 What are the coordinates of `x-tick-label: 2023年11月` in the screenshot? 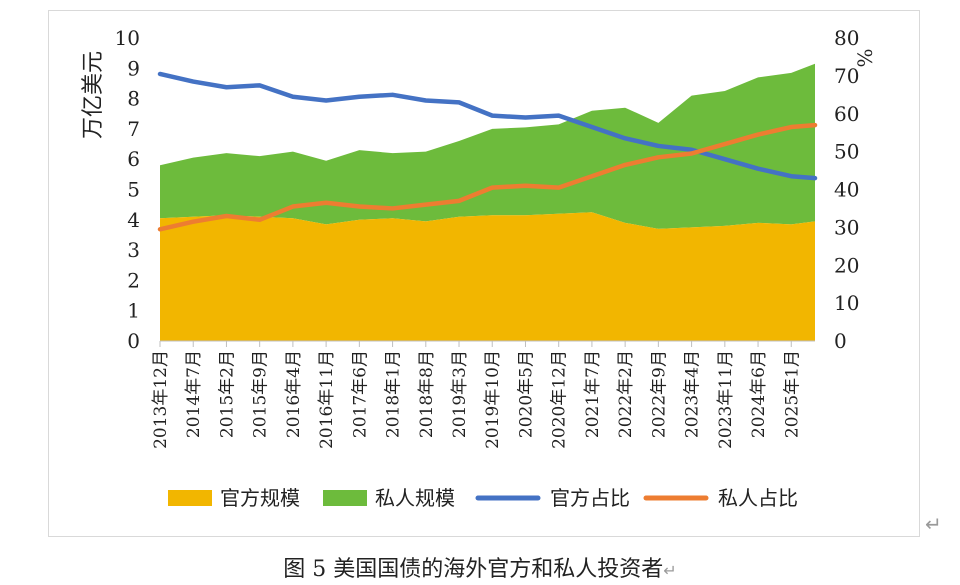 It's located at (726, 399).